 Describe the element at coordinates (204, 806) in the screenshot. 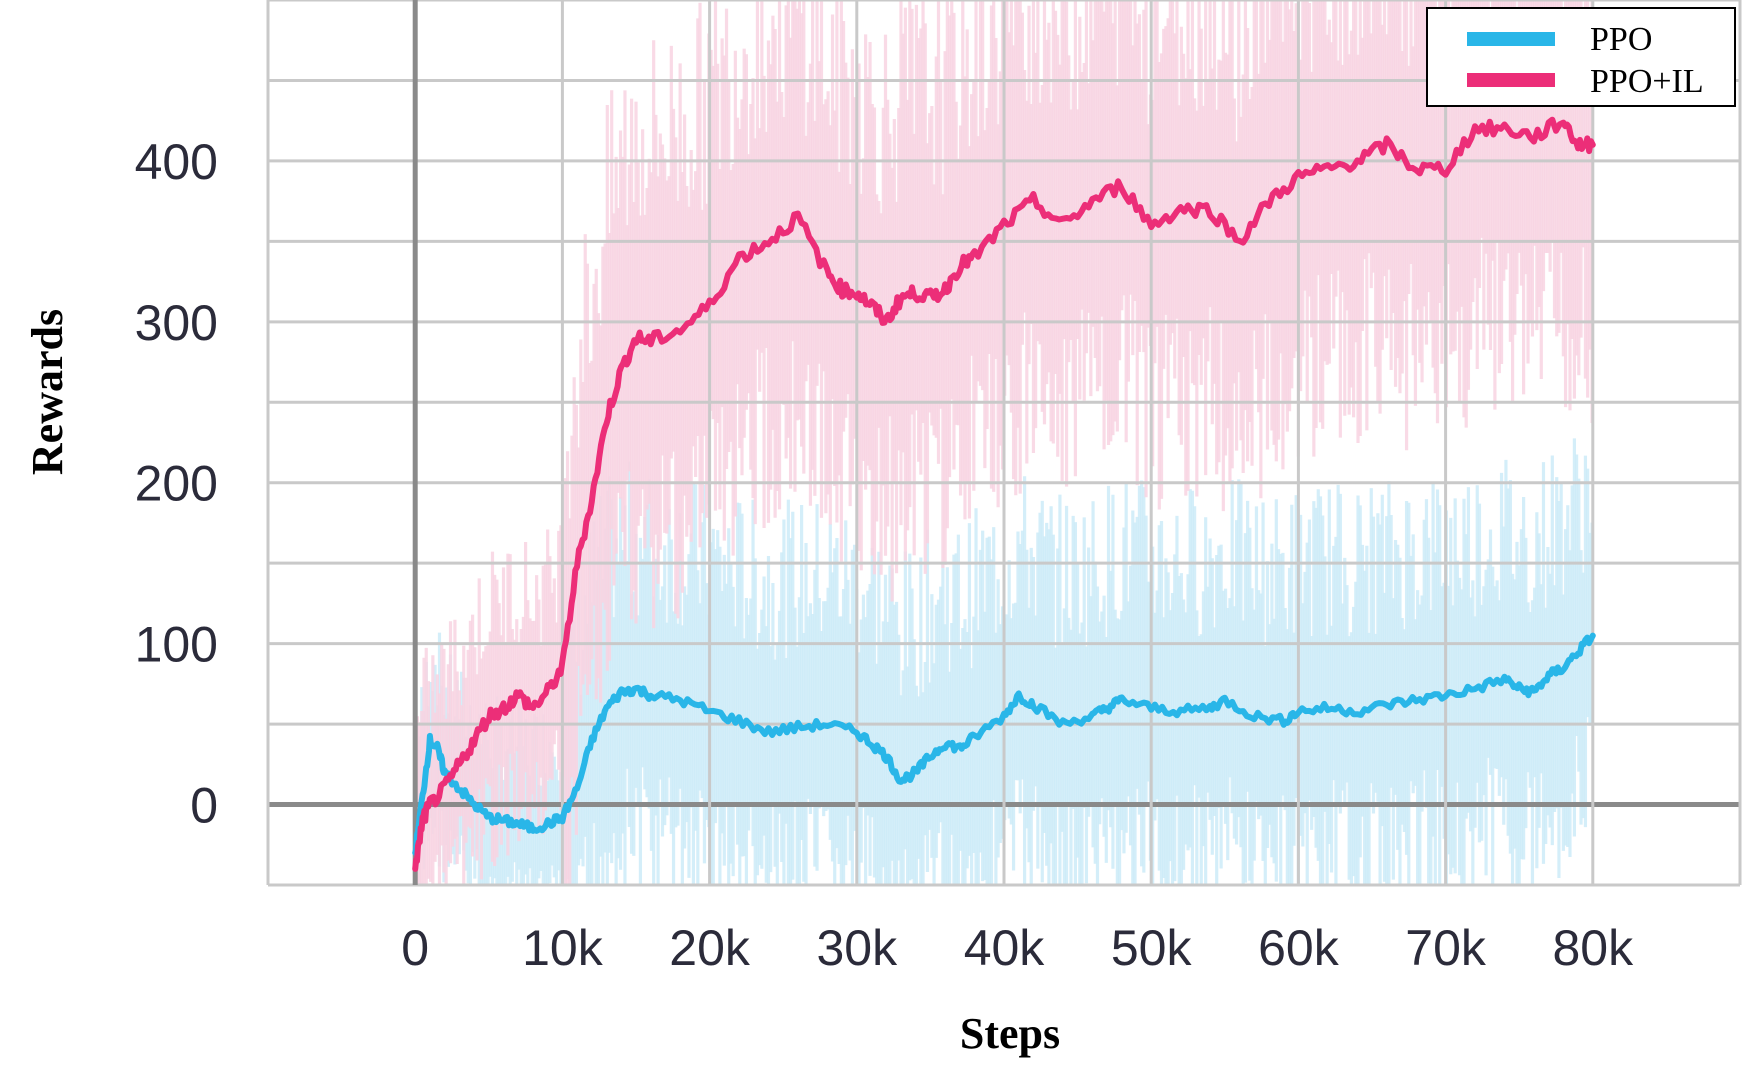

I see `y-tick-label: 0` at that location.